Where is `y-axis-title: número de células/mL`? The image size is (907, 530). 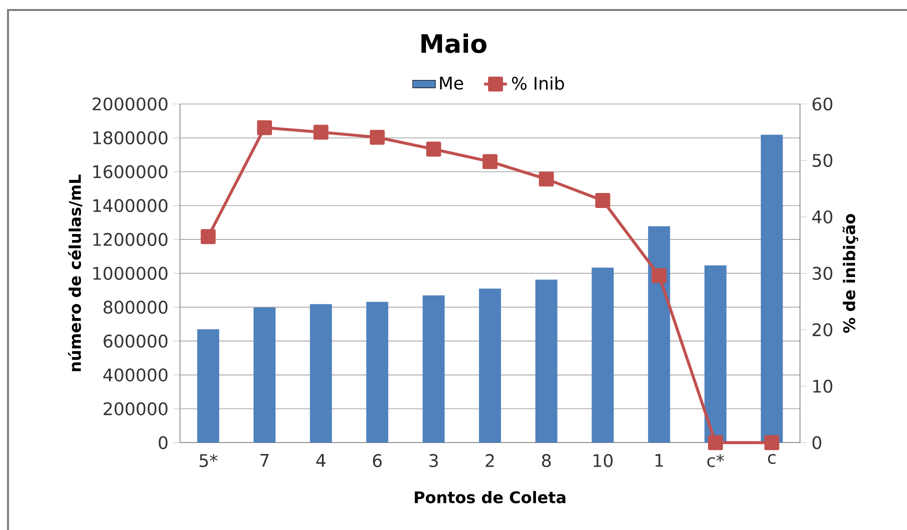 y-axis-title: número de células/mL is located at coordinates (75, 273).